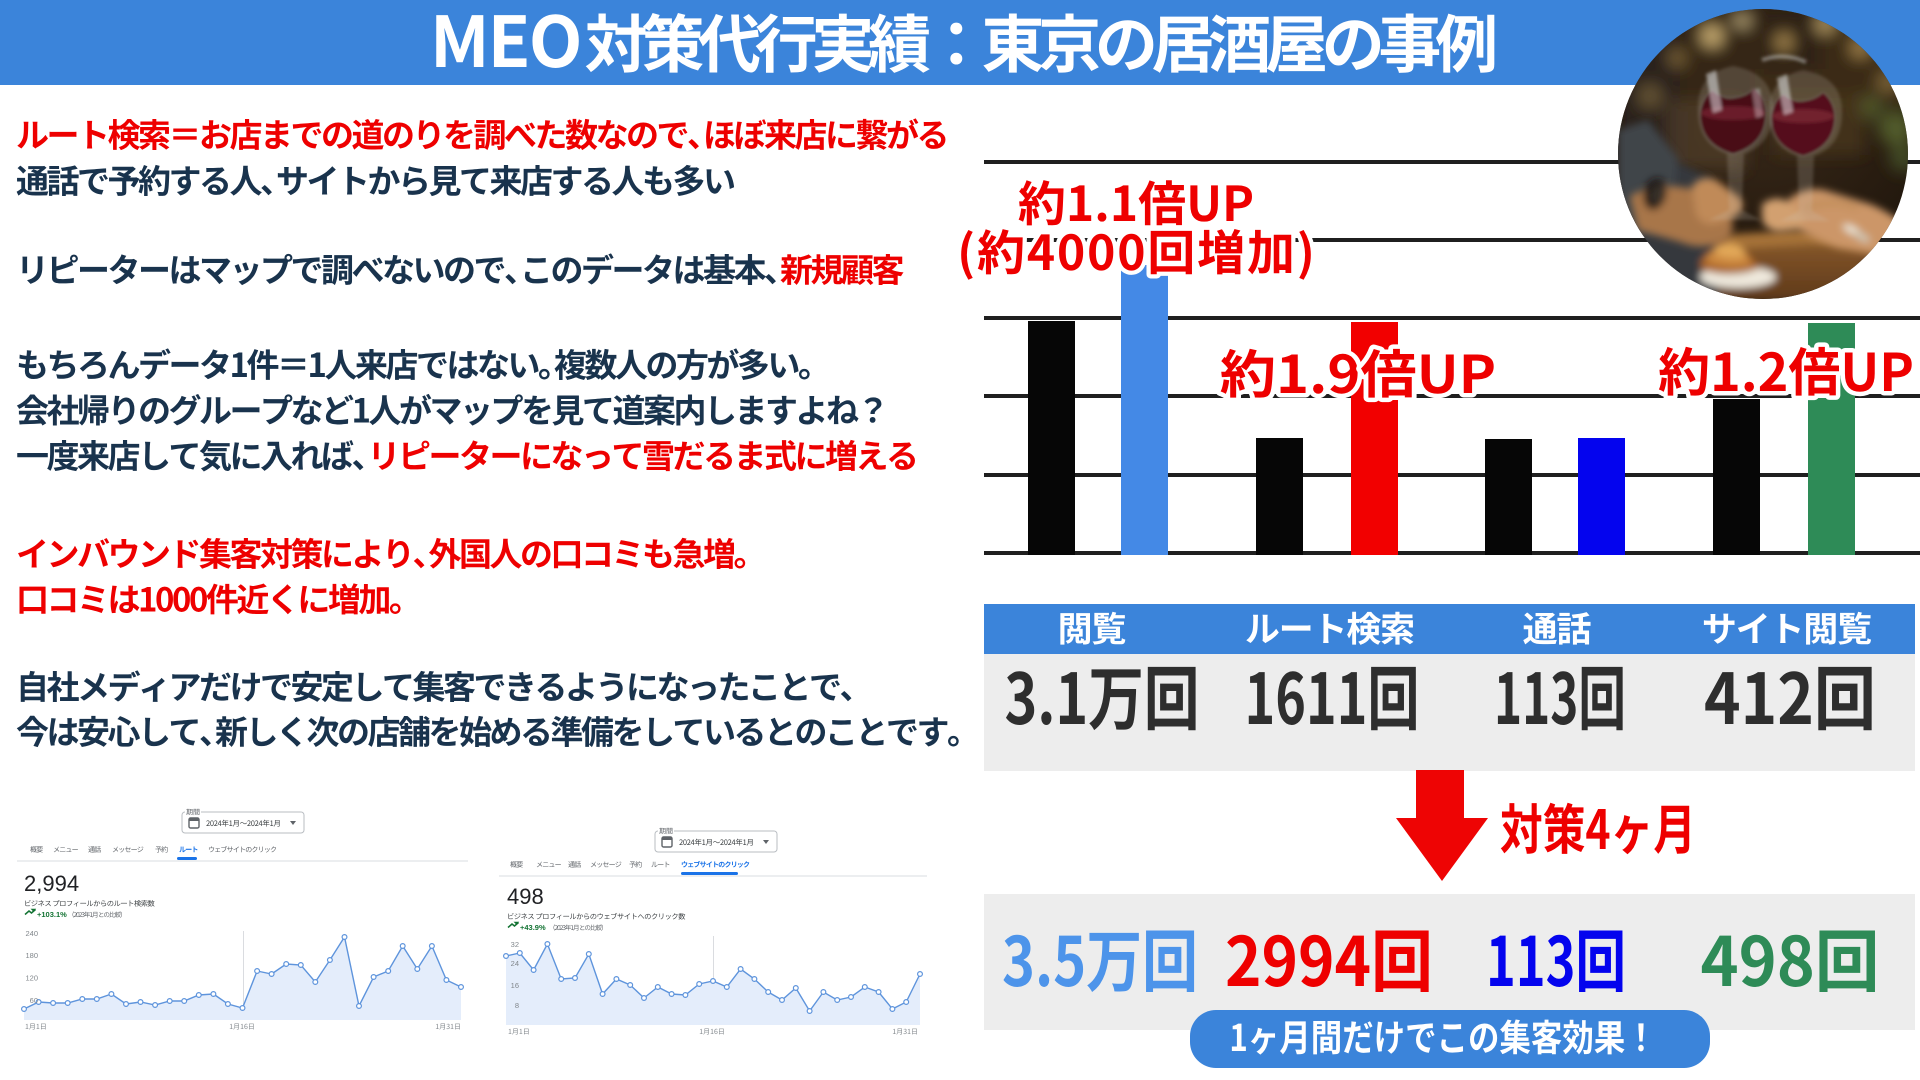 The width and height of the screenshot is (1920, 1080). I want to click on svg-text: +43.9%, so click(533, 927).